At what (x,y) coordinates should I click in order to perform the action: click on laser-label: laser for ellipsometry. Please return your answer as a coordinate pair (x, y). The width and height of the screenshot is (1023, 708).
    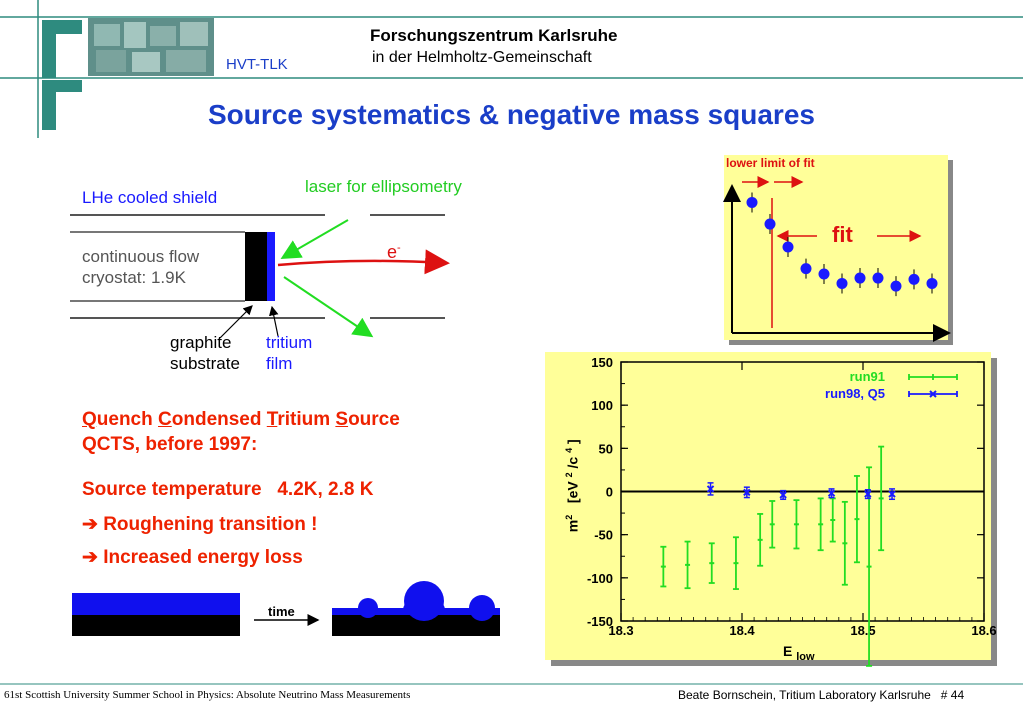
    Looking at the image, I should click on (383, 186).